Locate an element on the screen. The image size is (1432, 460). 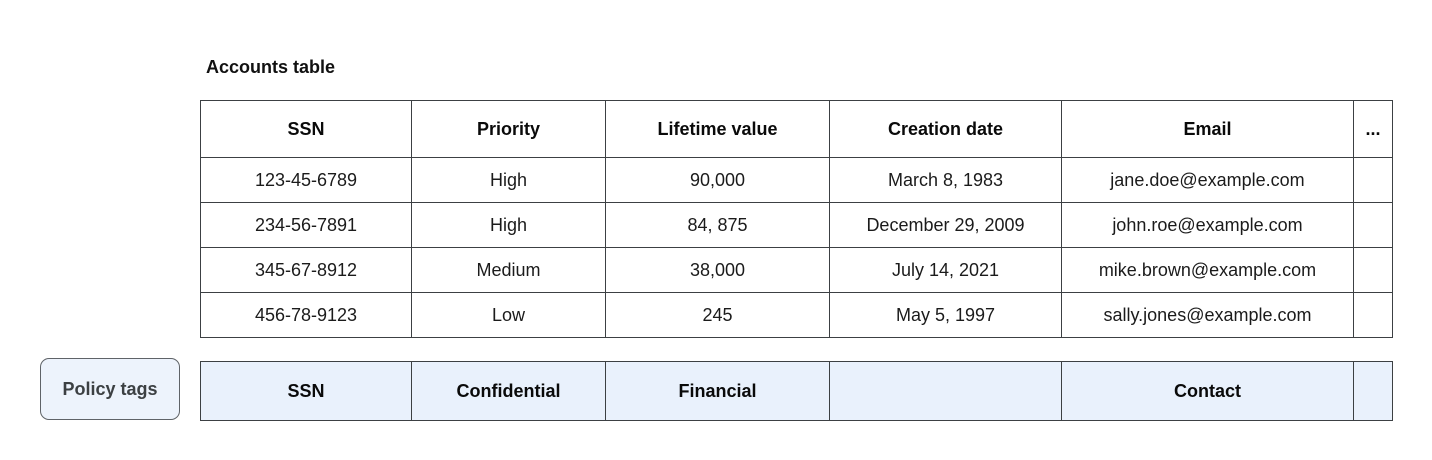
cell-lifetime-value: 90,000 is located at coordinates (717, 180).